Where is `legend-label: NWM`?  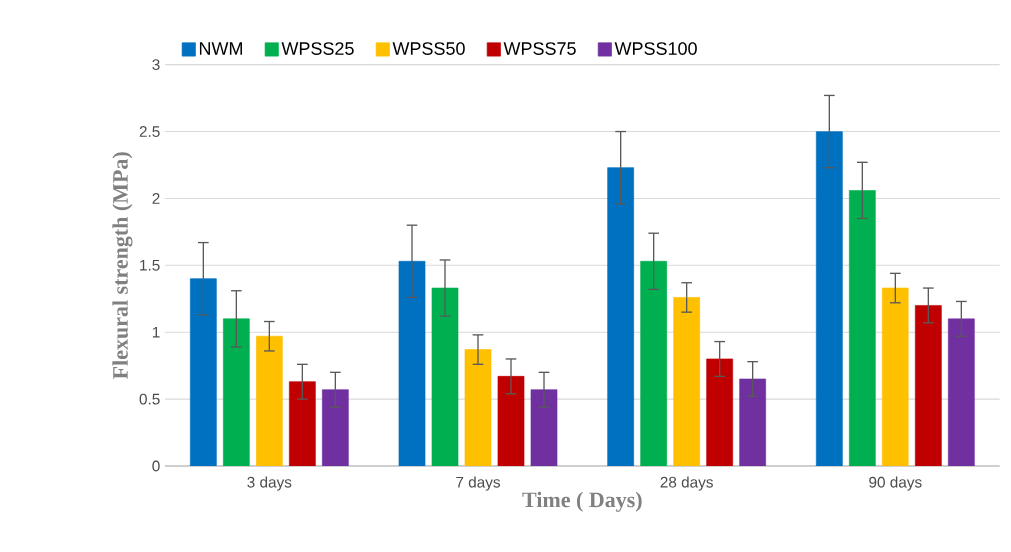
legend-label: NWM is located at coordinates (220, 48).